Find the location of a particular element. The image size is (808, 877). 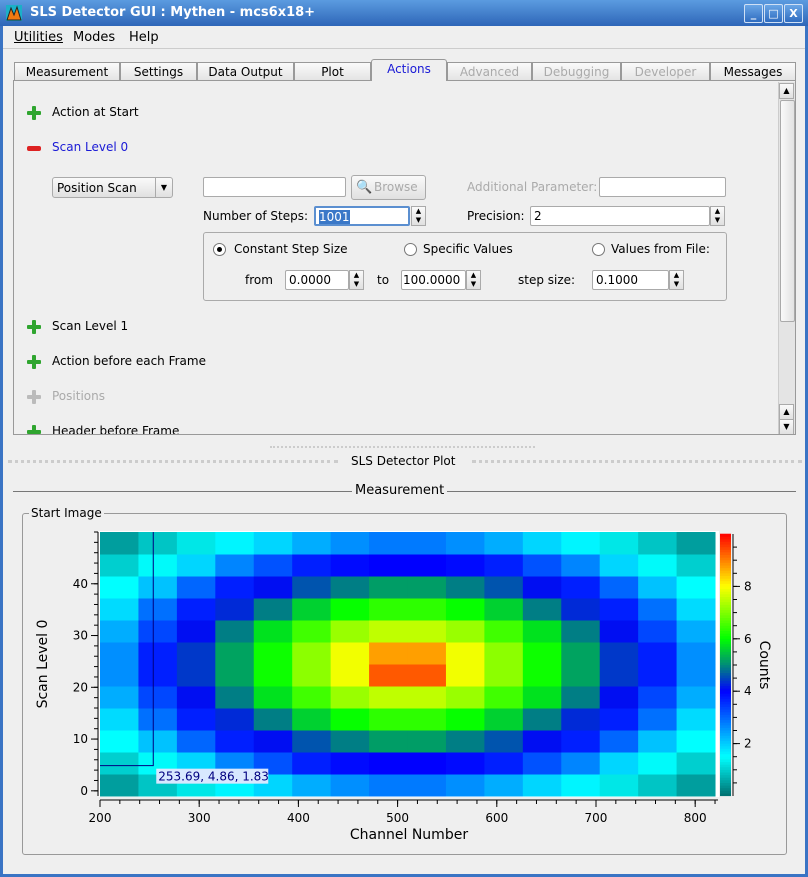

vertical-scrollbar: ▲ ▲ ▼ is located at coordinates (786, 258).